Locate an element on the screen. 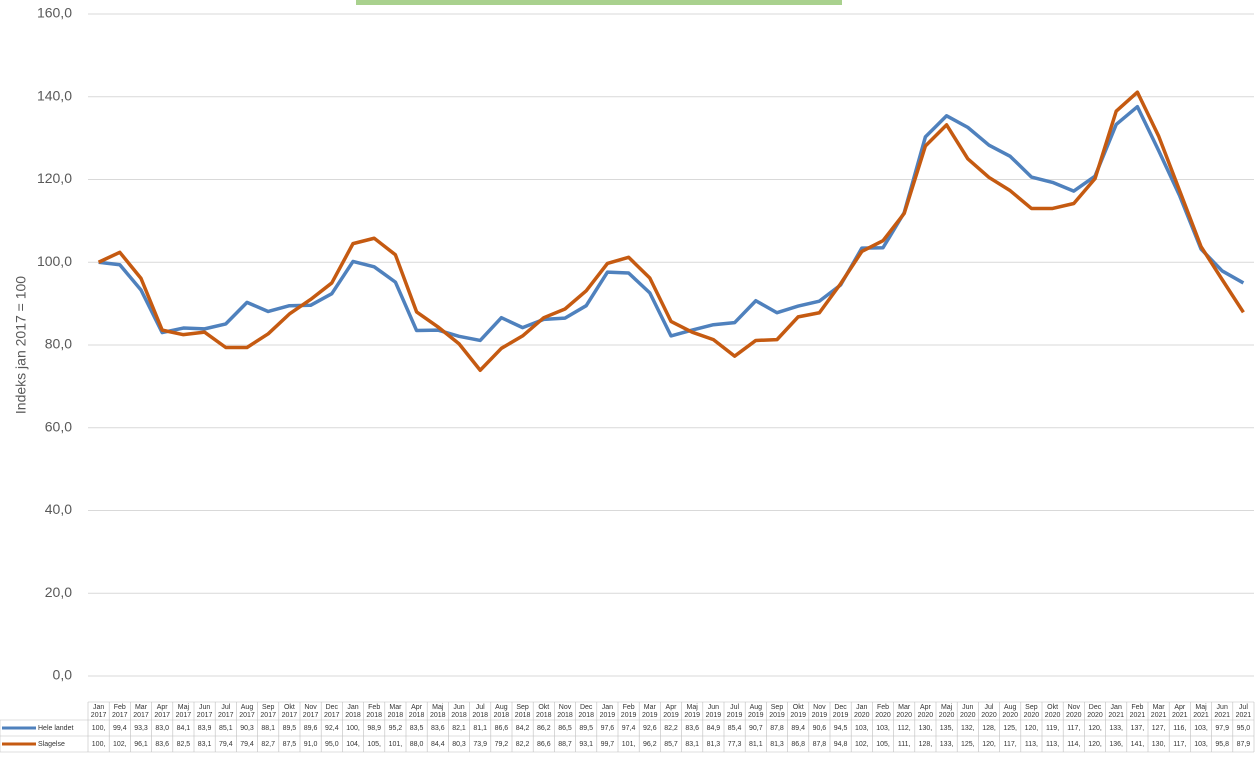  table-value: 84,9 is located at coordinates (714, 728).